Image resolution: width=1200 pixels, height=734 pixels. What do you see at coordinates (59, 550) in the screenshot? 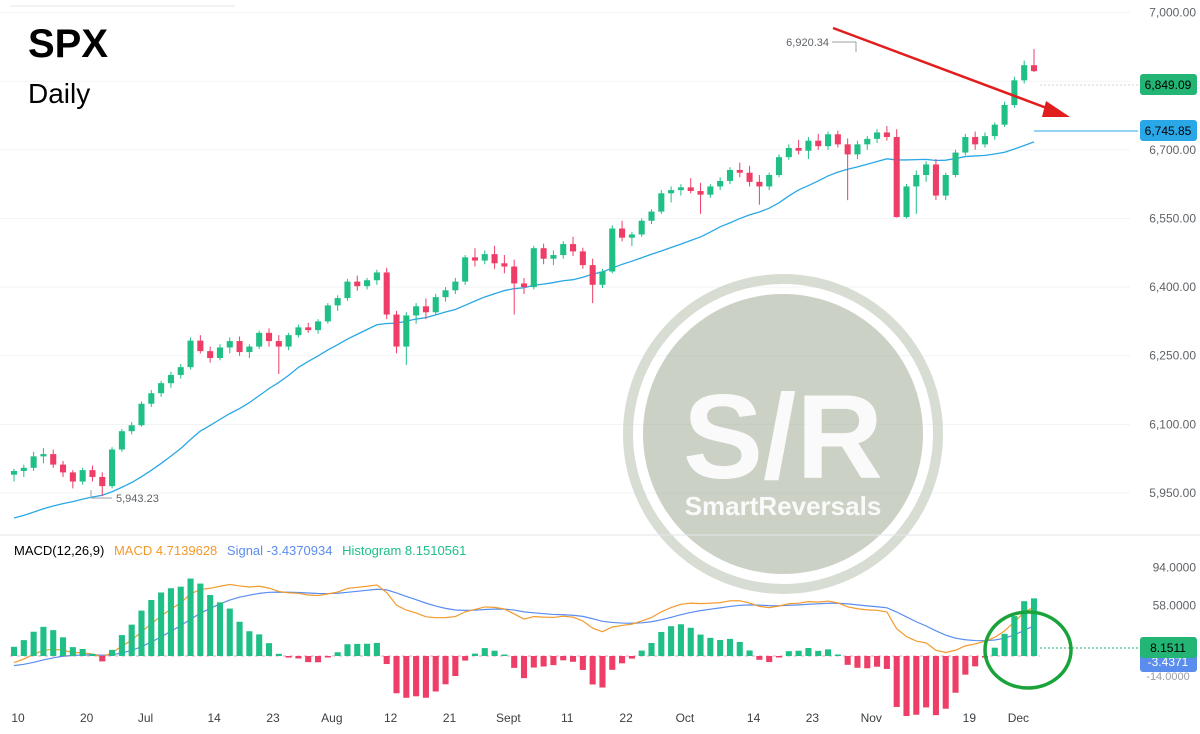
I see `macd-legend-name: MACD(12,26,9)` at bounding box center [59, 550].